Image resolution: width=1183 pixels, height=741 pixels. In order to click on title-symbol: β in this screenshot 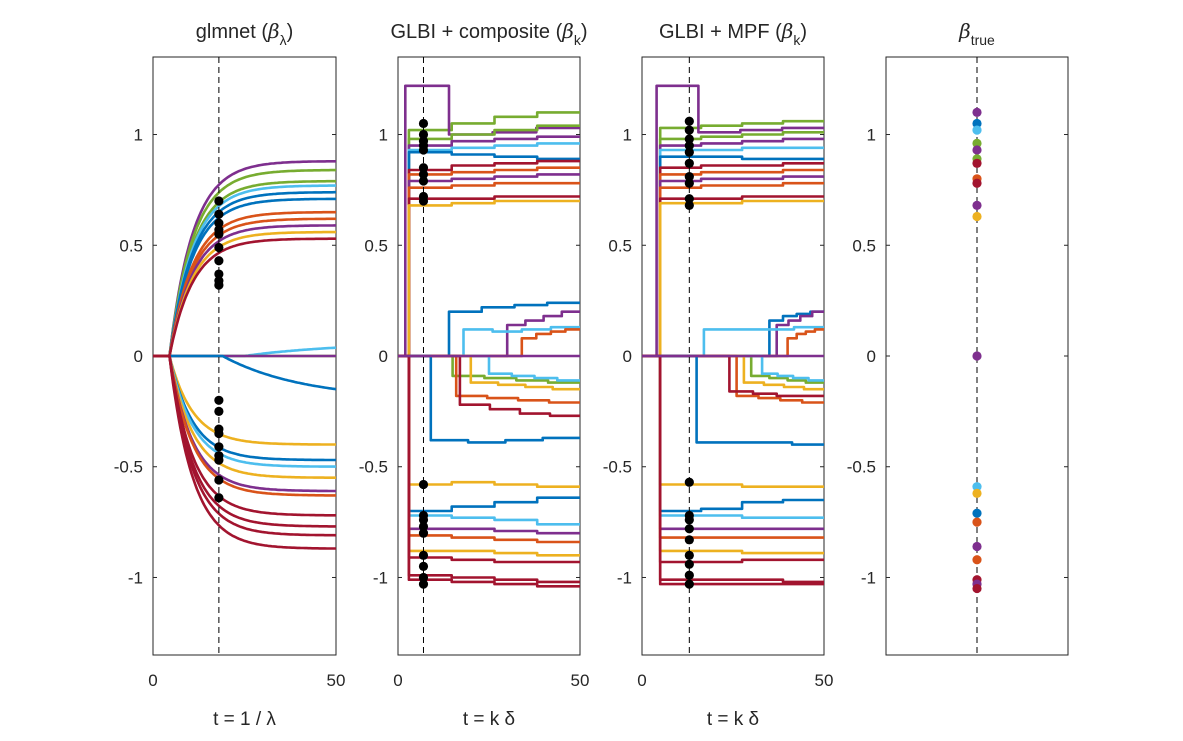, I will do `click(964, 31)`.